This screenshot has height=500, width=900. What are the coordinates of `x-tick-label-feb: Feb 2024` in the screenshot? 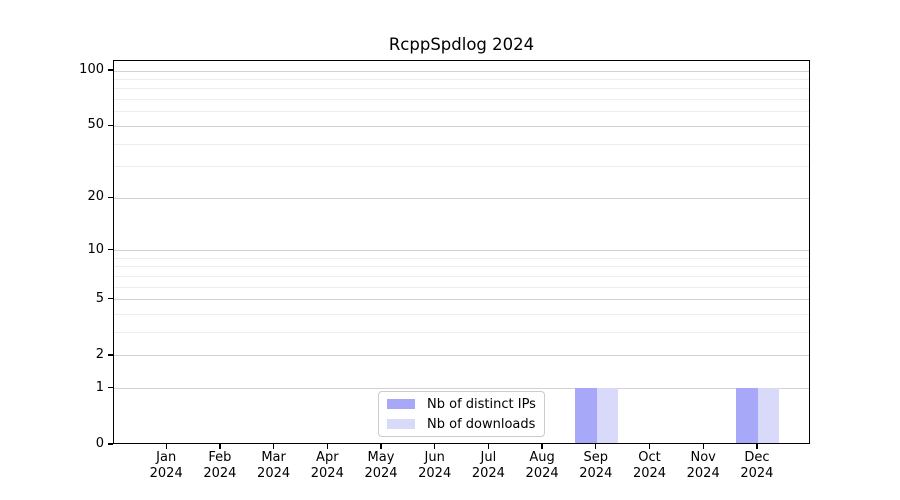 It's located at (220, 465).